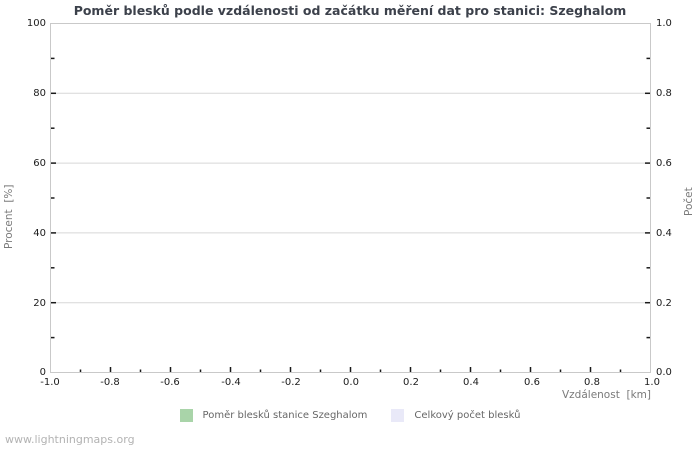  I want to click on y-left-tick-0: 0, so click(42, 372).